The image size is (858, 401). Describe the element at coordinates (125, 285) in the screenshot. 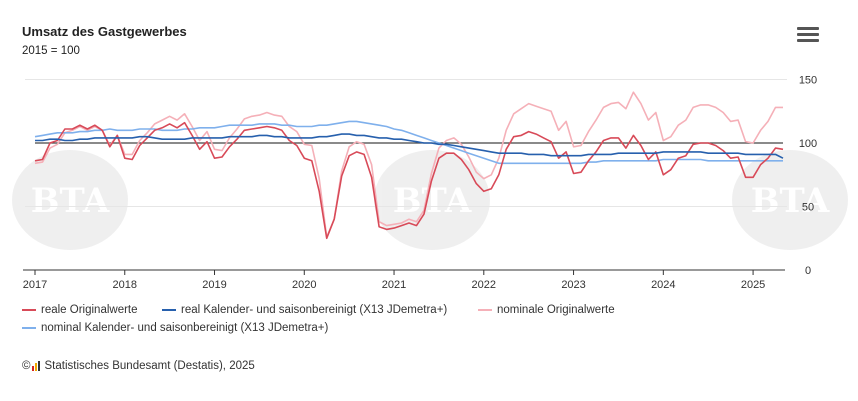

I see `x-tick-label: 2018` at that location.